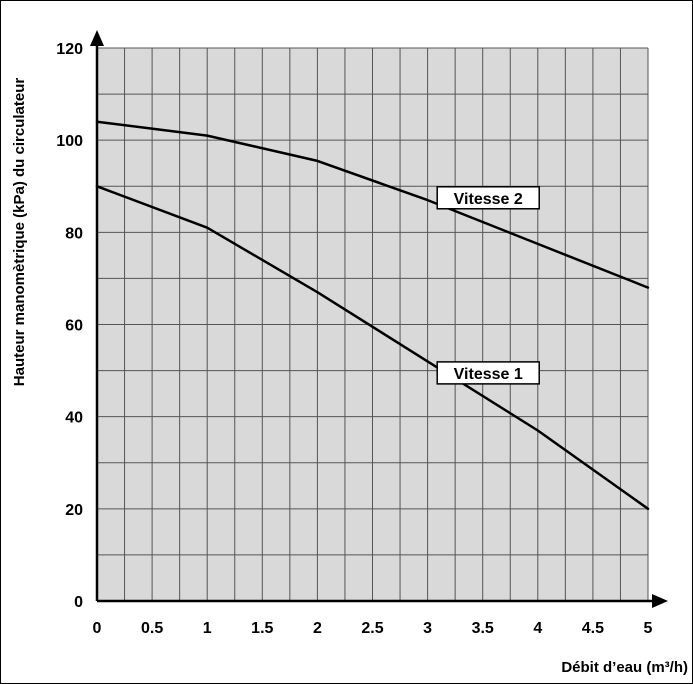 This screenshot has height=684, width=693. Describe the element at coordinates (537, 628) in the screenshot. I see `x-tick-label: 4` at that location.